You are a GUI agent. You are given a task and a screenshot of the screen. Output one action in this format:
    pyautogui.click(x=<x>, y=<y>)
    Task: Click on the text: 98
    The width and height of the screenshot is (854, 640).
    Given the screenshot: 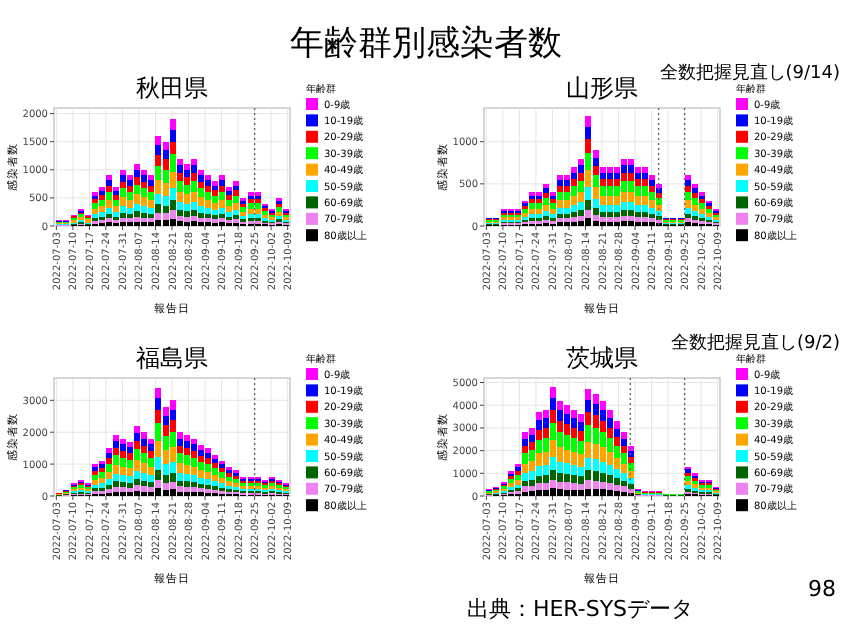 What is the action you would take?
    pyautogui.click(x=822, y=589)
    